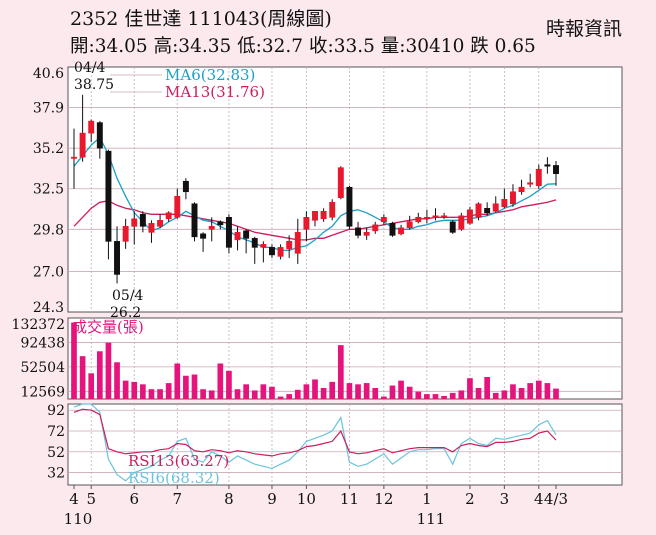 The image size is (656, 535). I want to click on x-year-label: 111, so click(431, 519).